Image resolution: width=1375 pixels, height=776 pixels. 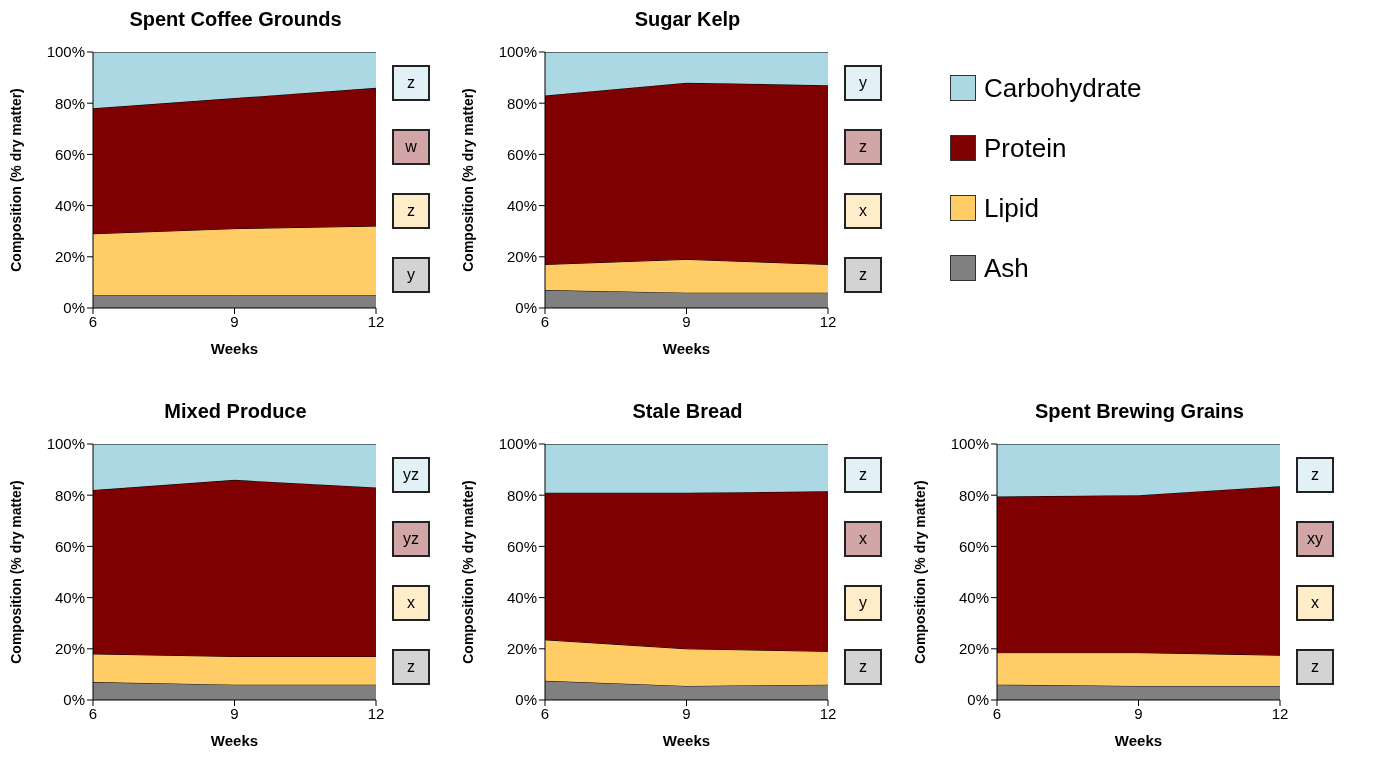 What do you see at coordinates (235, 411) in the screenshot?
I see `chart-title: Mixed Produce` at bounding box center [235, 411].